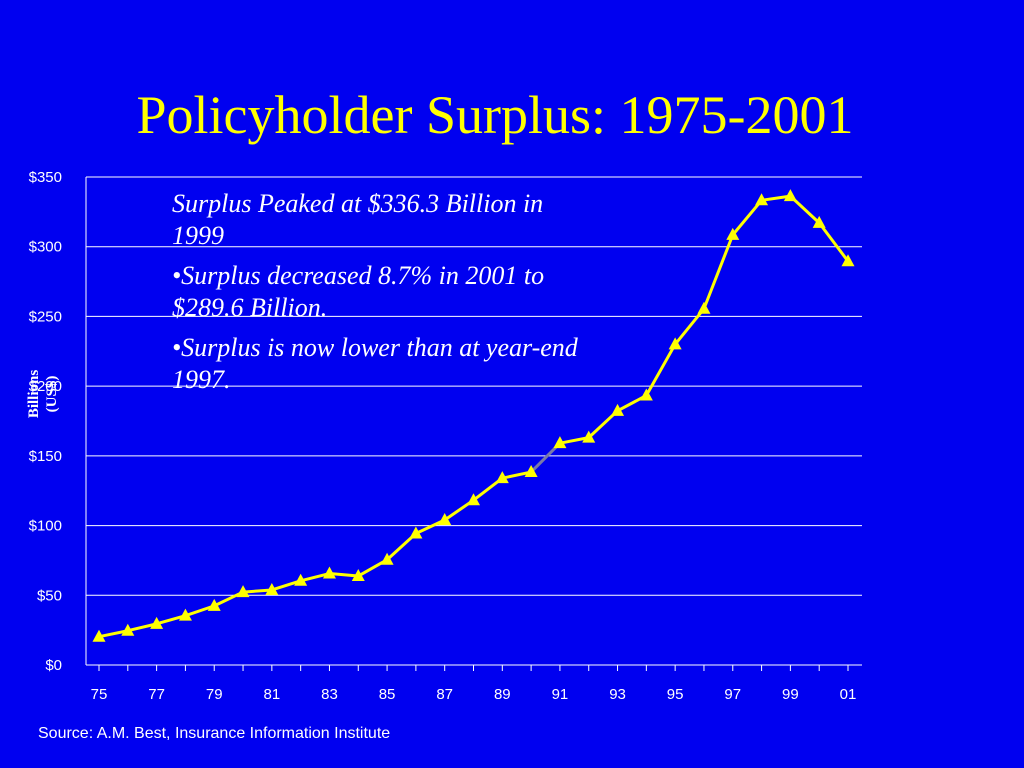 Image resolution: width=1024 pixels, height=768 pixels. What do you see at coordinates (45, 456) in the screenshot?
I see `y-tick-label: $150` at bounding box center [45, 456].